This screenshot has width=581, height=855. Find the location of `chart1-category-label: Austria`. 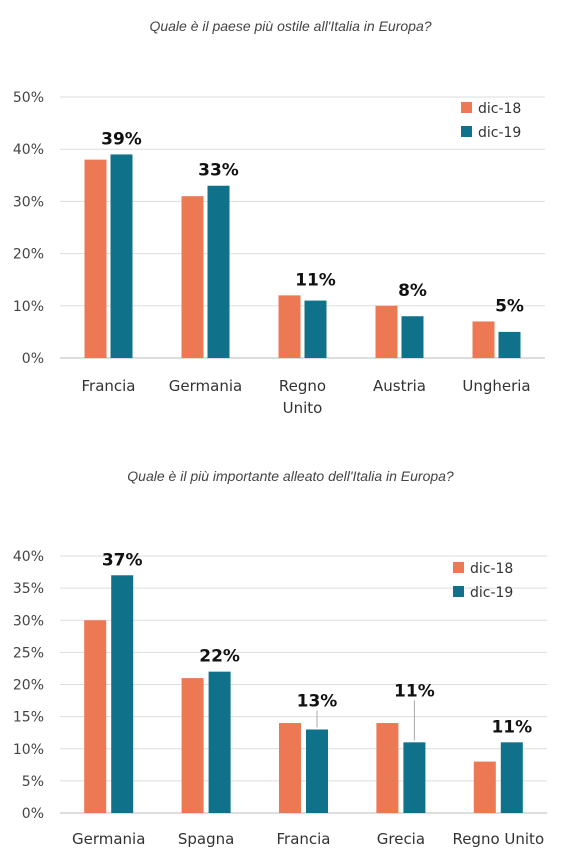

chart1-category-label: Austria is located at coordinates (399, 386).